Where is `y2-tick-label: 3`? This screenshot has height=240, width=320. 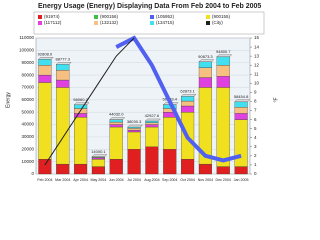
y2-tick-label: 3 is located at coordinates (255, 146).